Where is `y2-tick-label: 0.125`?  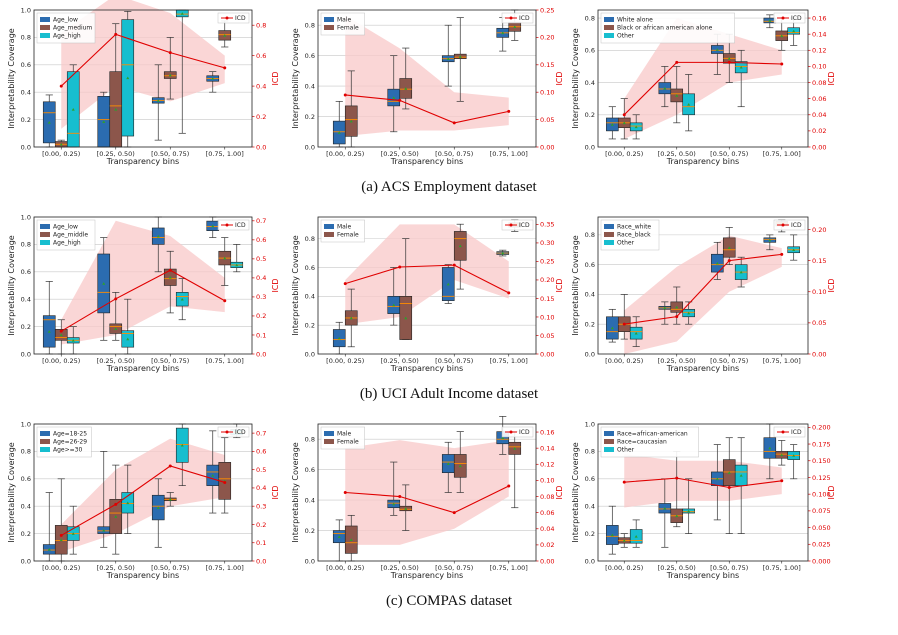 y2-tick-label: 0.125 is located at coordinates (821, 478).